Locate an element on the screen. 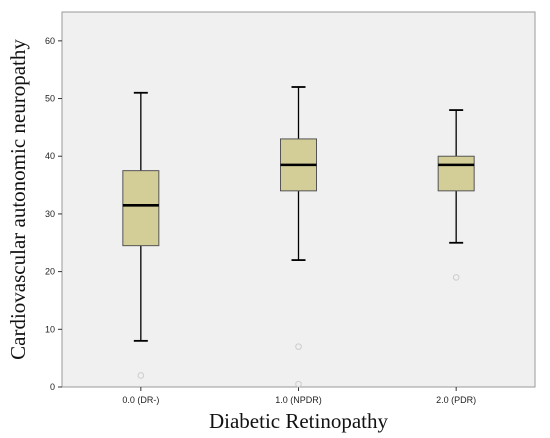  y-tick-label: 20 is located at coordinates (50, 272).